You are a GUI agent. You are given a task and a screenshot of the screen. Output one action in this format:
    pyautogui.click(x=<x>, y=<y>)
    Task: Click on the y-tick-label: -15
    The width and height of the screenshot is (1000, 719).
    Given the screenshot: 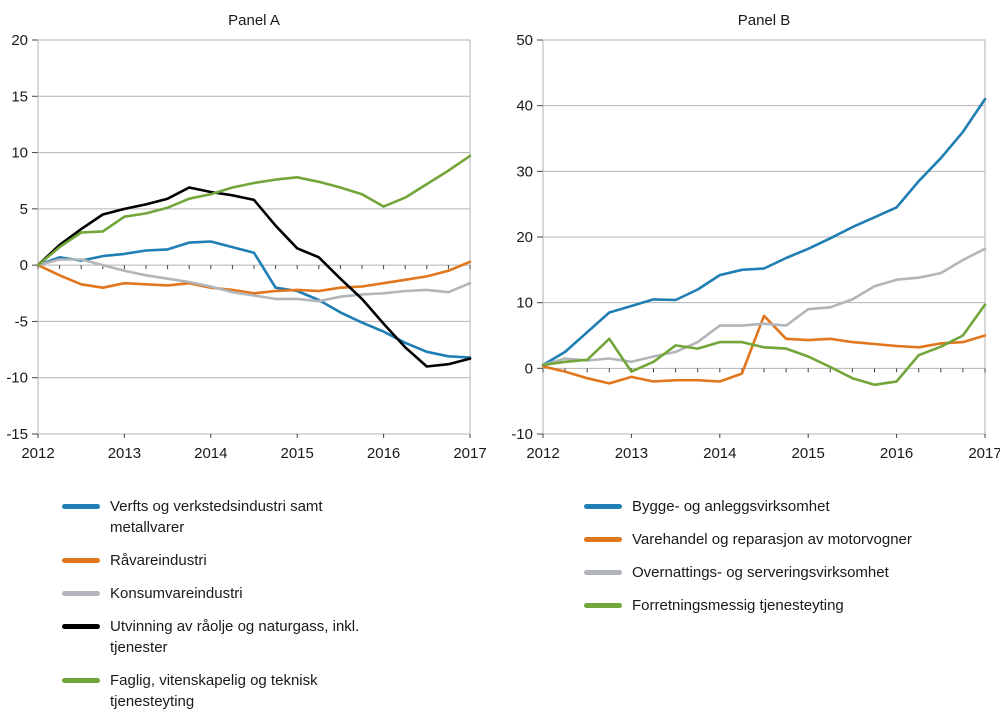 What is the action you would take?
    pyautogui.click(x=17, y=434)
    